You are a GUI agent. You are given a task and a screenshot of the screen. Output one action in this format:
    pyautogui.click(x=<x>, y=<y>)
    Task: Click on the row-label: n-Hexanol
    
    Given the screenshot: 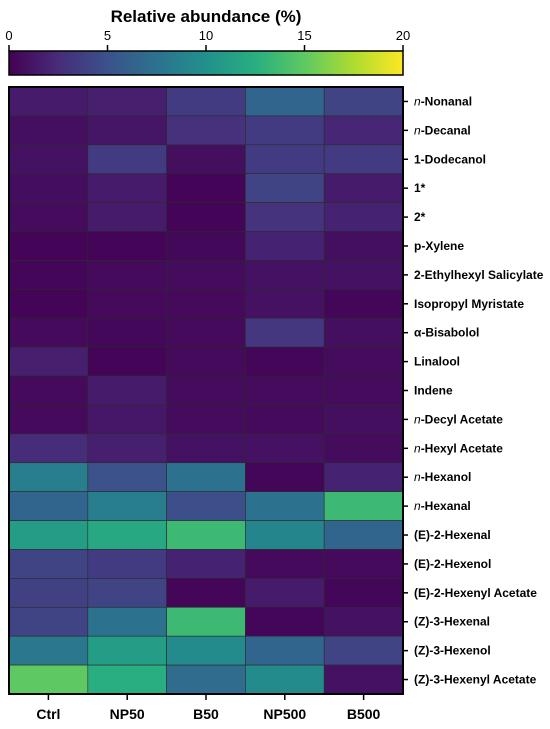 What is the action you would take?
    pyautogui.click(x=442, y=477)
    